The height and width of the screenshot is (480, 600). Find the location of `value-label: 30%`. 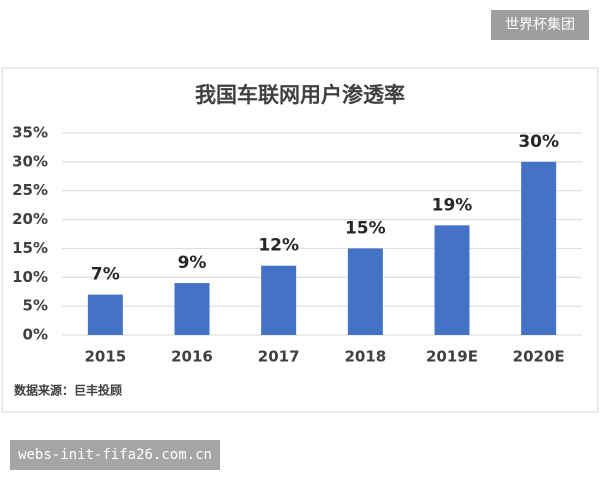

value-label: 30% is located at coordinates (538, 142).